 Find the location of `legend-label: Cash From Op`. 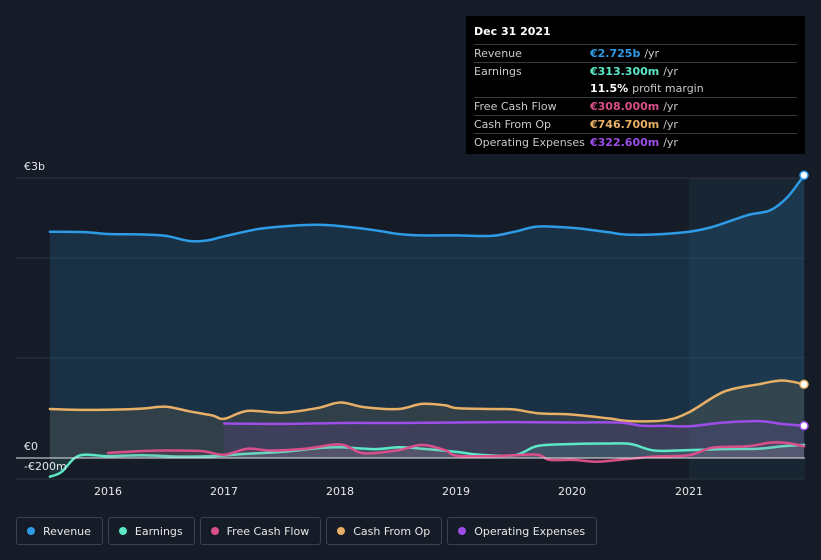

legend-label: Cash From Op is located at coordinates (392, 531).